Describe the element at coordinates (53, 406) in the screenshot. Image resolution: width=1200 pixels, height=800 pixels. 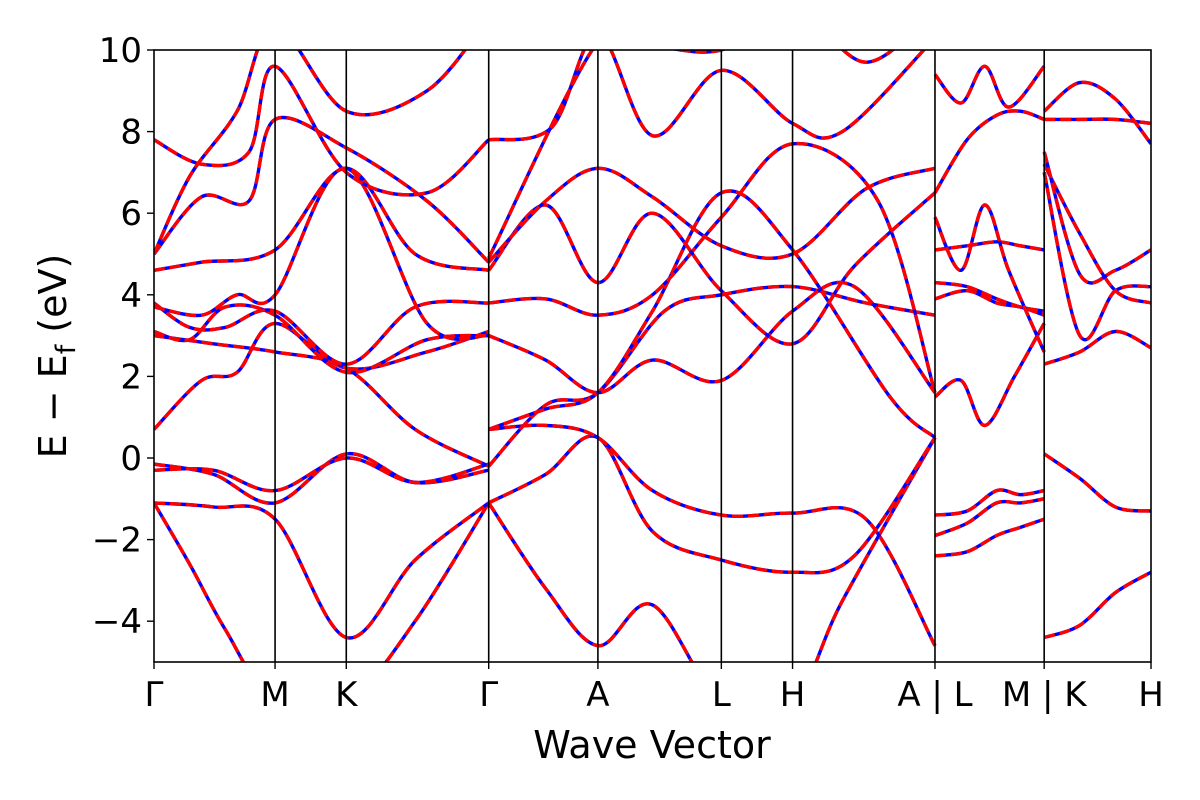
I see `y-axis-title-prefix: E − E` at that location.